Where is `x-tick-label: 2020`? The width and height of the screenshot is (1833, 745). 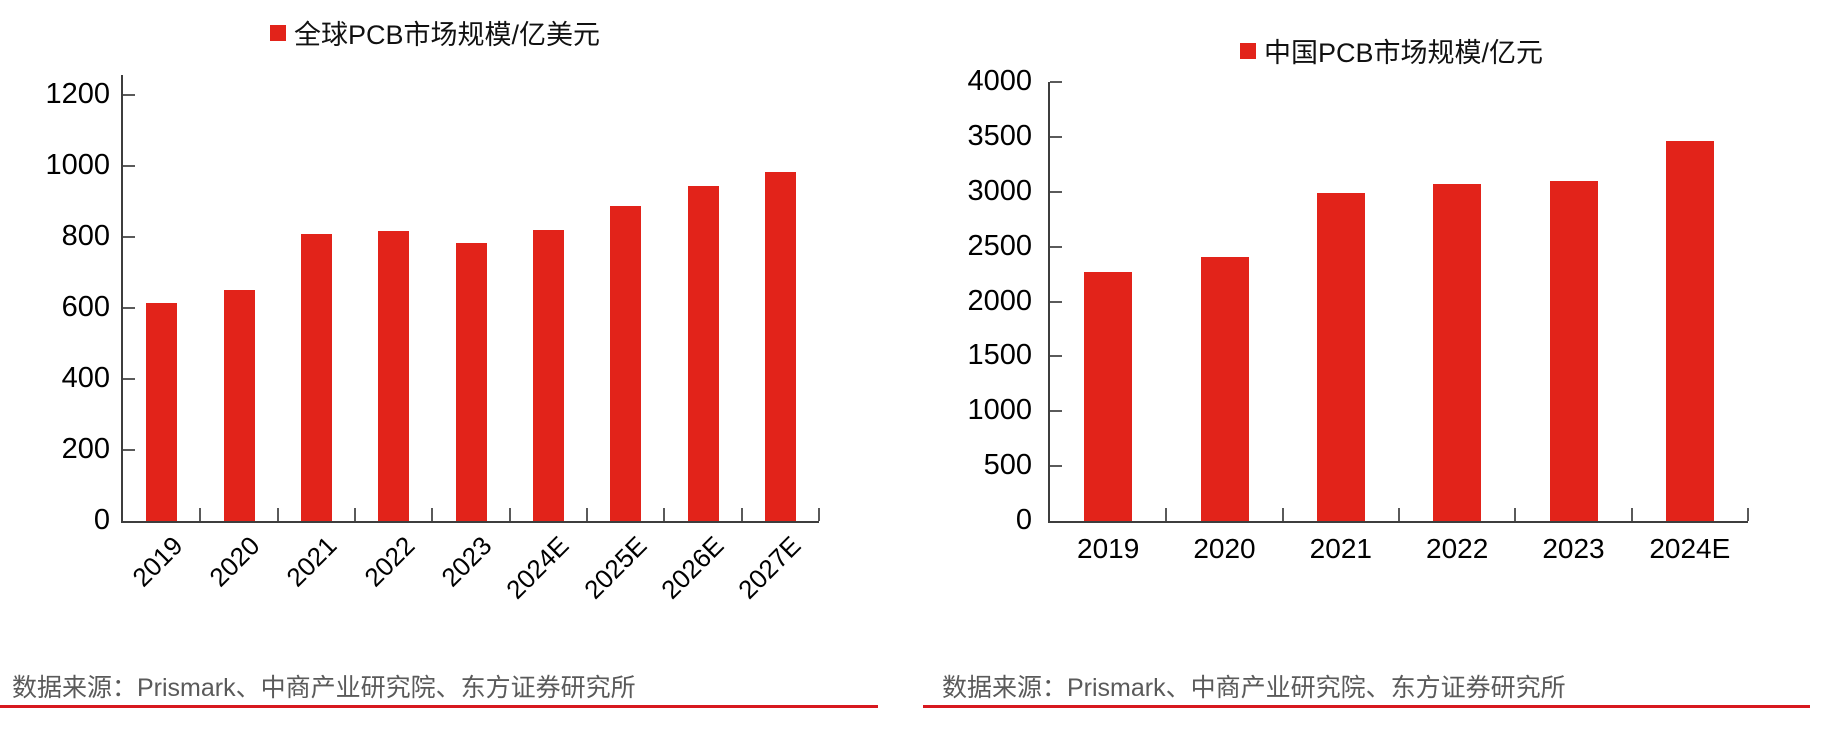 x-tick-label: 2020 is located at coordinates (1224, 548).